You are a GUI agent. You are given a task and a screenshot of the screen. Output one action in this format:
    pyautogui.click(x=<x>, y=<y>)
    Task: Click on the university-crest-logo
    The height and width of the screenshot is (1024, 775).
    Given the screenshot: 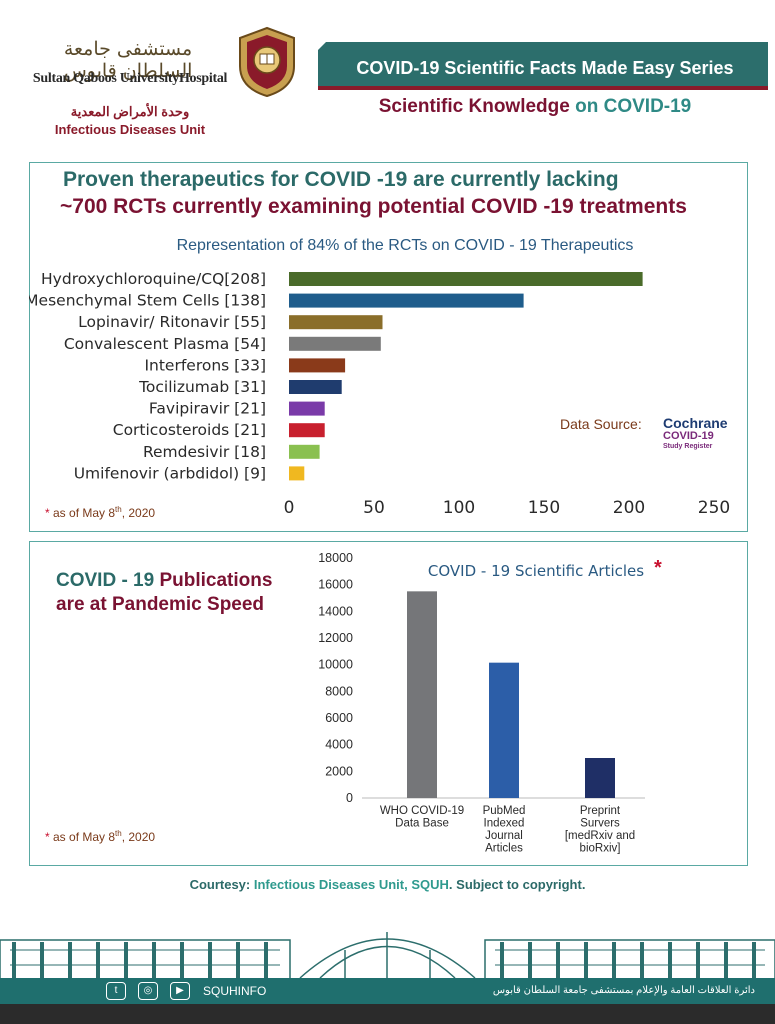 What is the action you would take?
    pyautogui.click(x=267, y=62)
    